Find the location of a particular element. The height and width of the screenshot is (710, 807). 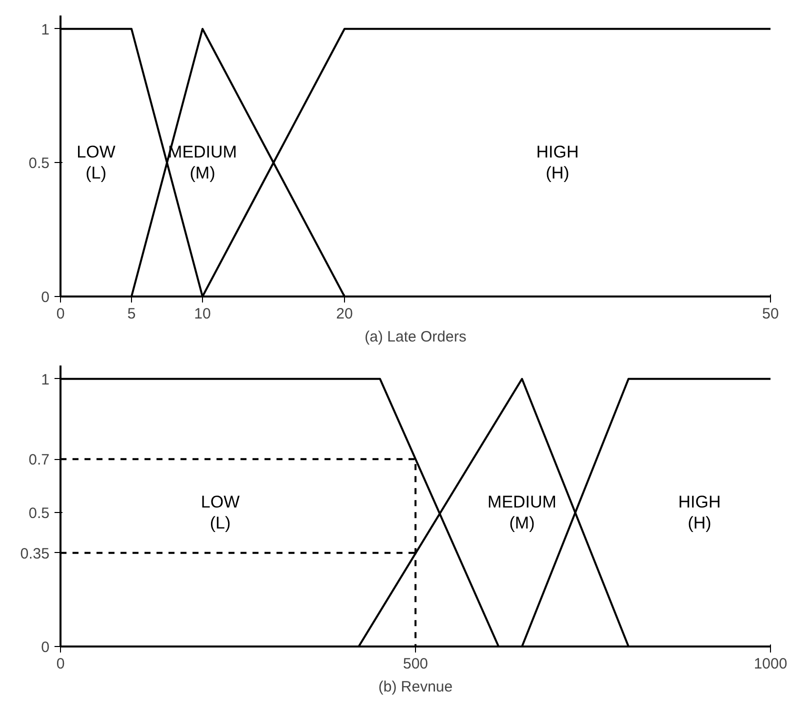

annotation: MEDIUM (M) is located at coordinates (522, 512).